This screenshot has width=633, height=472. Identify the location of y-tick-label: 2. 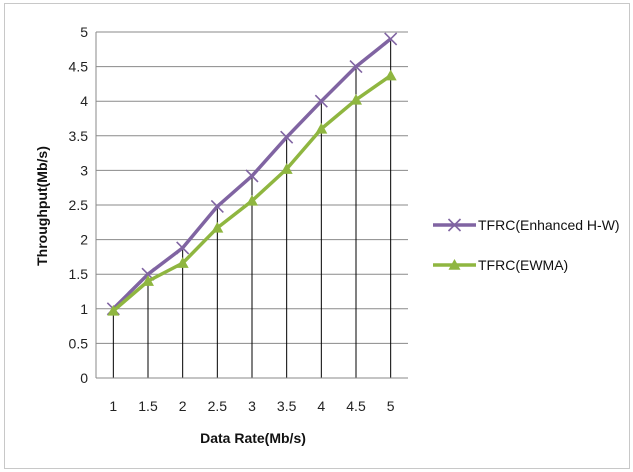
(84, 240).